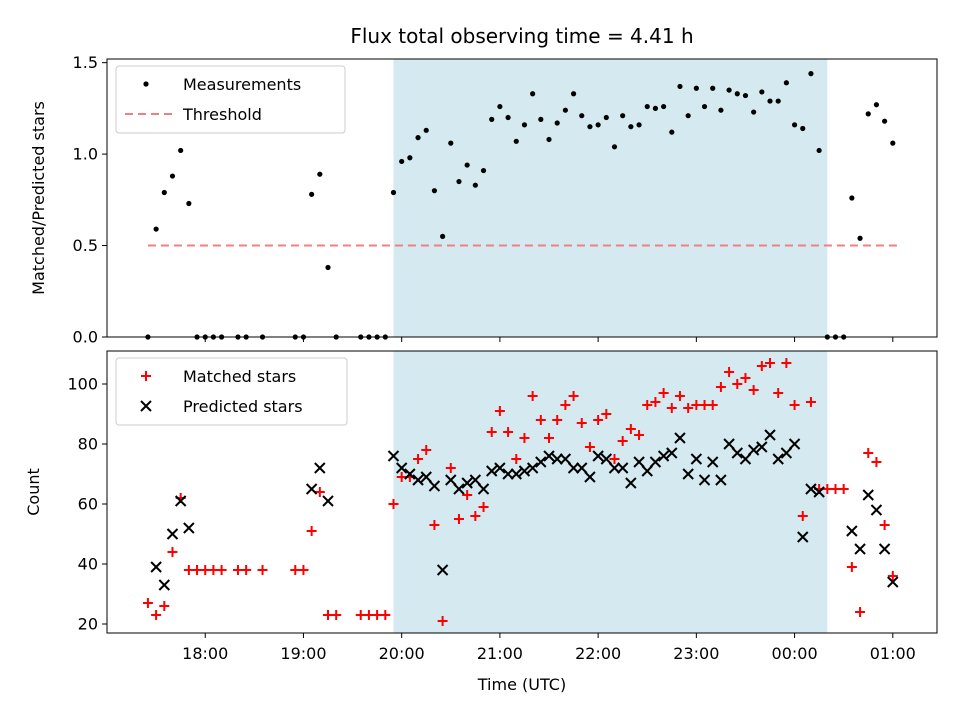 The height and width of the screenshot is (720, 960). What do you see at coordinates (230, 99) in the screenshot?
I see `top-legend: Measurements Threshold` at bounding box center [230, 99].